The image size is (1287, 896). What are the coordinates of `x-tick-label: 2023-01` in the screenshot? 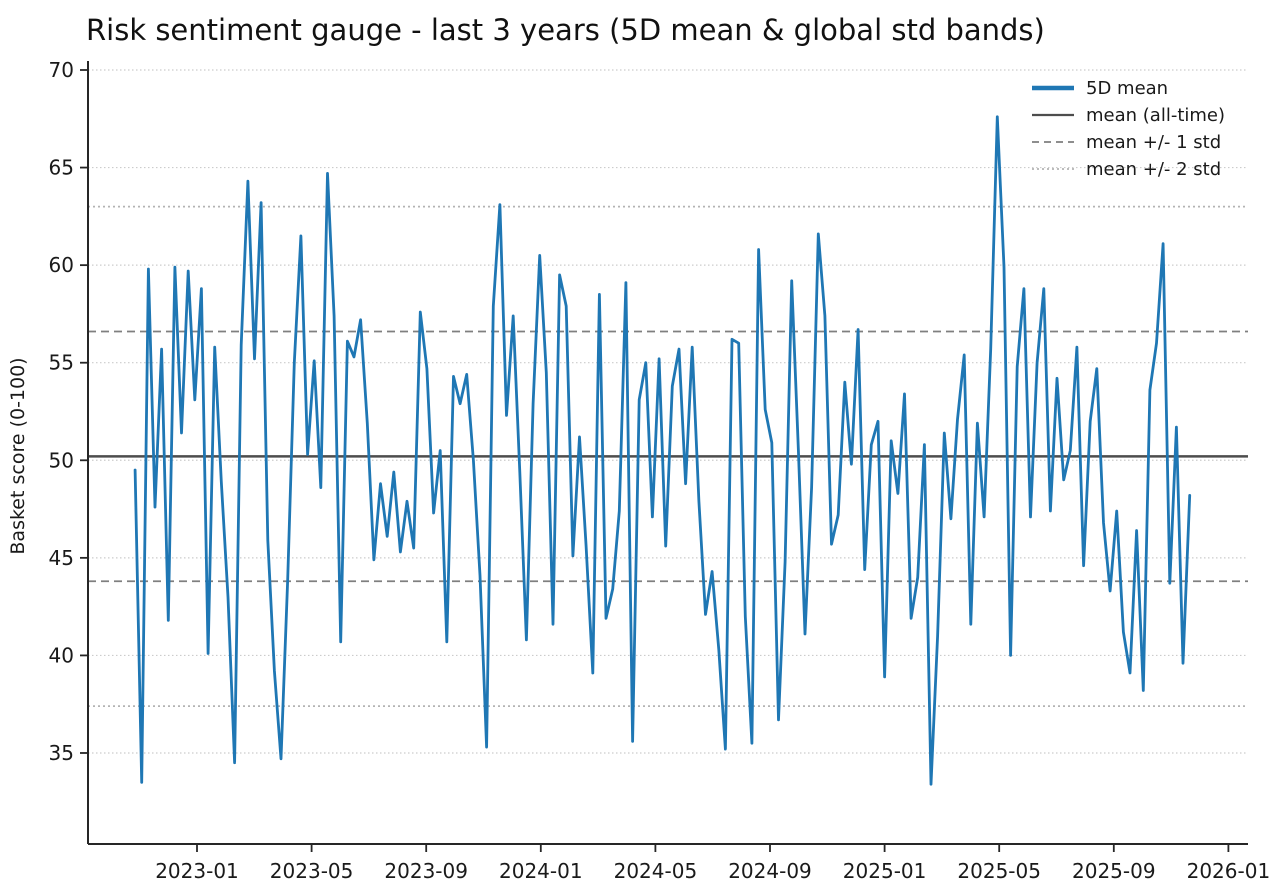 It's located at (197, 871).